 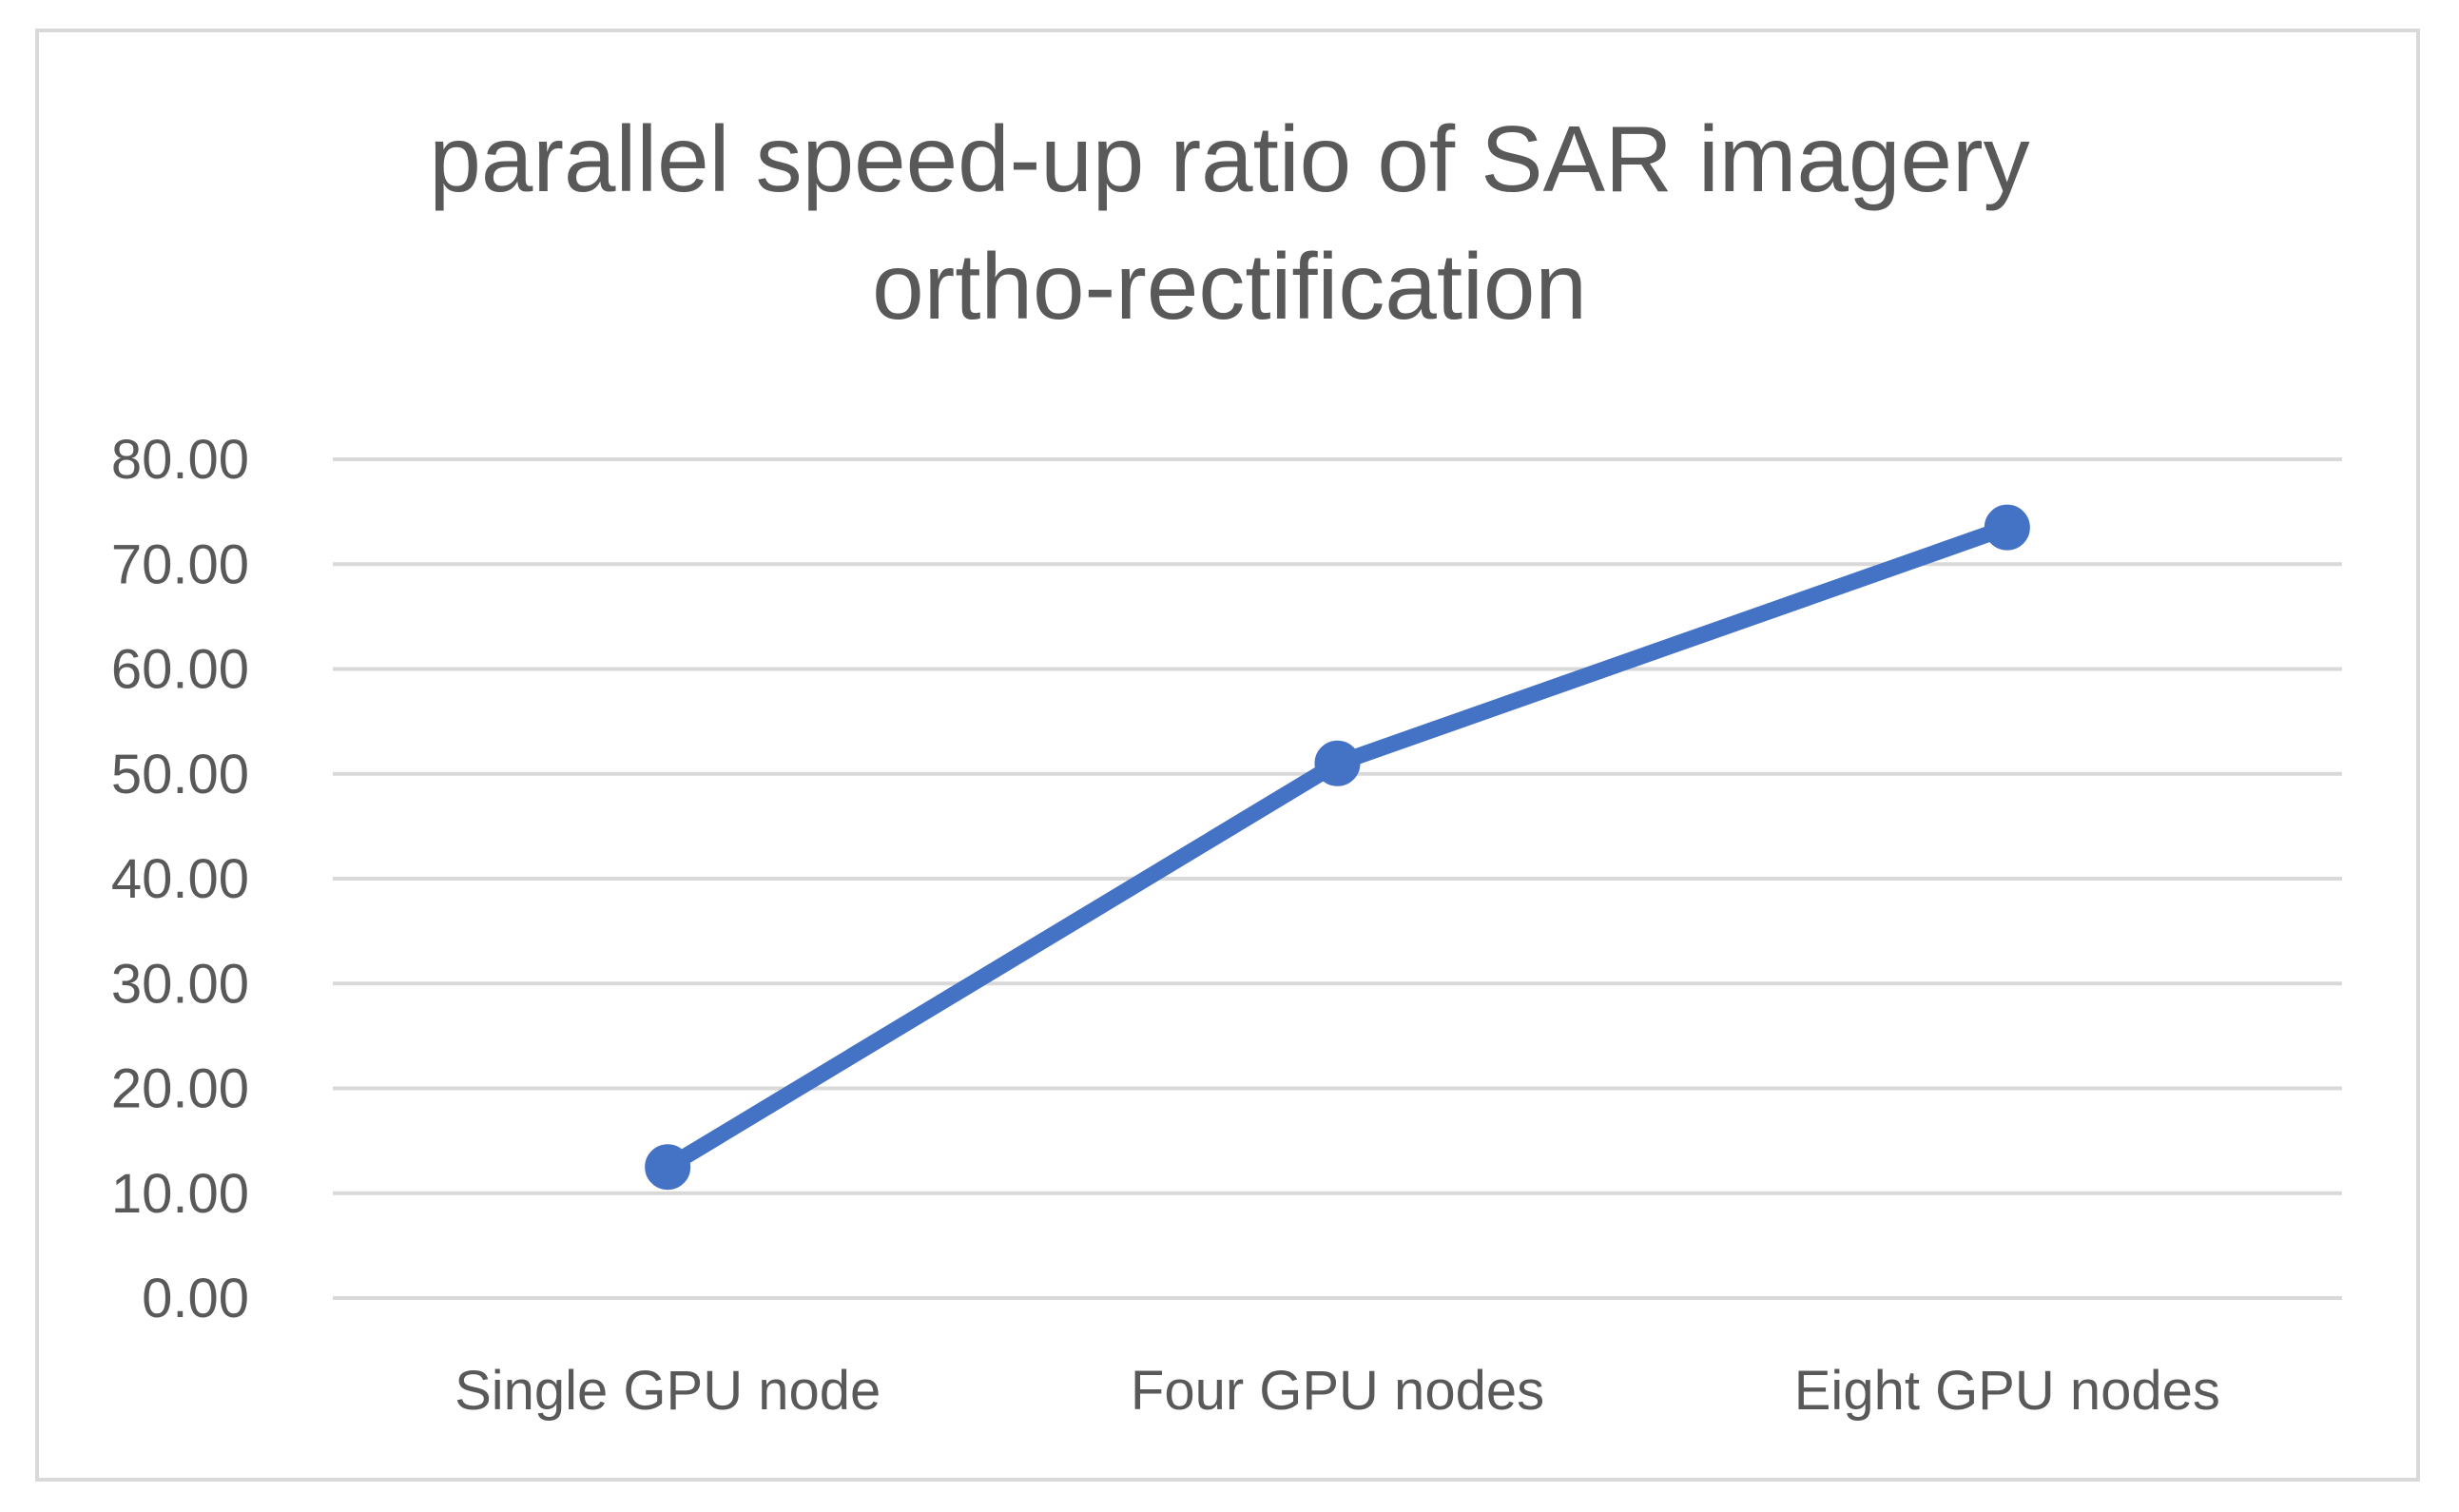 I want to click on chart-title-line-2: ortho-rectification, so click(x=1230, y=286).